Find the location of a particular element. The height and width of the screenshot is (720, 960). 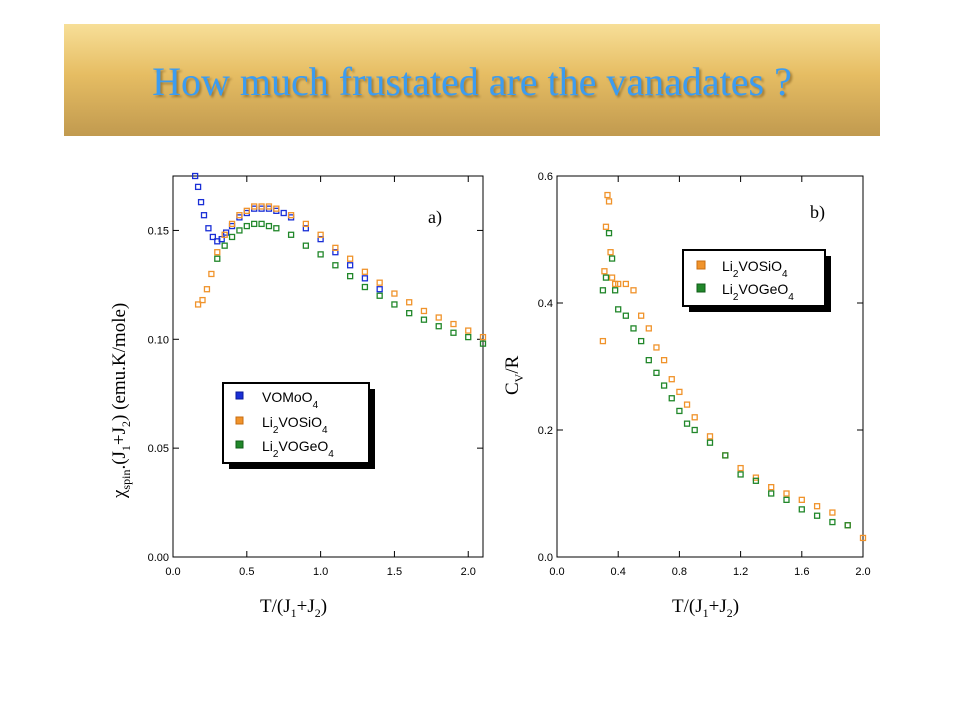

chart-a-panel-label: a) is located at coordinates (435, 217).